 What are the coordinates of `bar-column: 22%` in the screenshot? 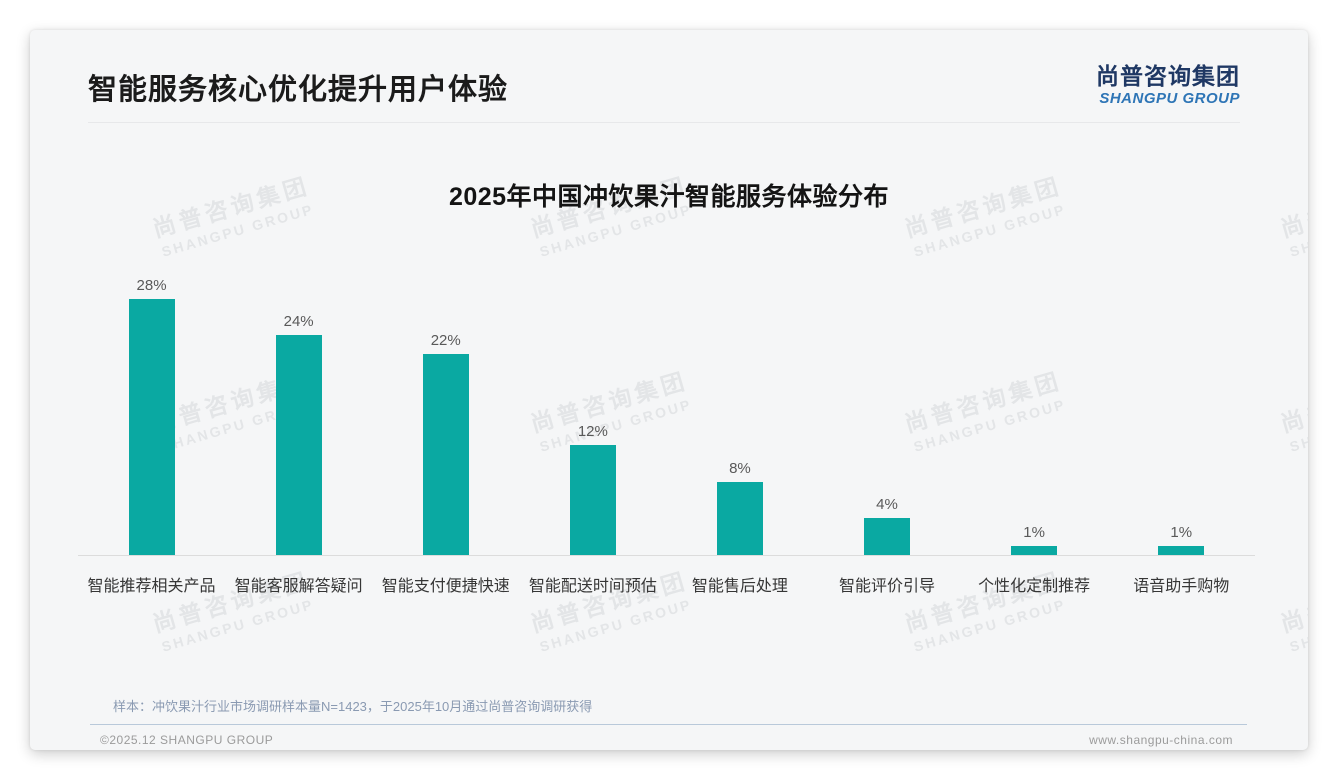 It's located at (445, 443).